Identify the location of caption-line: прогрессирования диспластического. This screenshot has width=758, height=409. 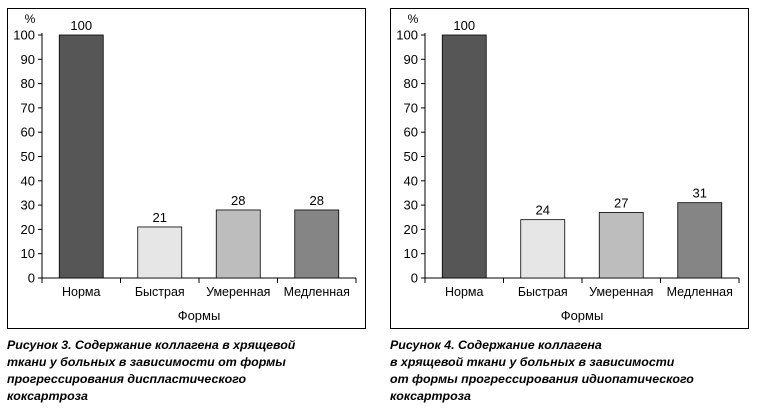
(127, 379).